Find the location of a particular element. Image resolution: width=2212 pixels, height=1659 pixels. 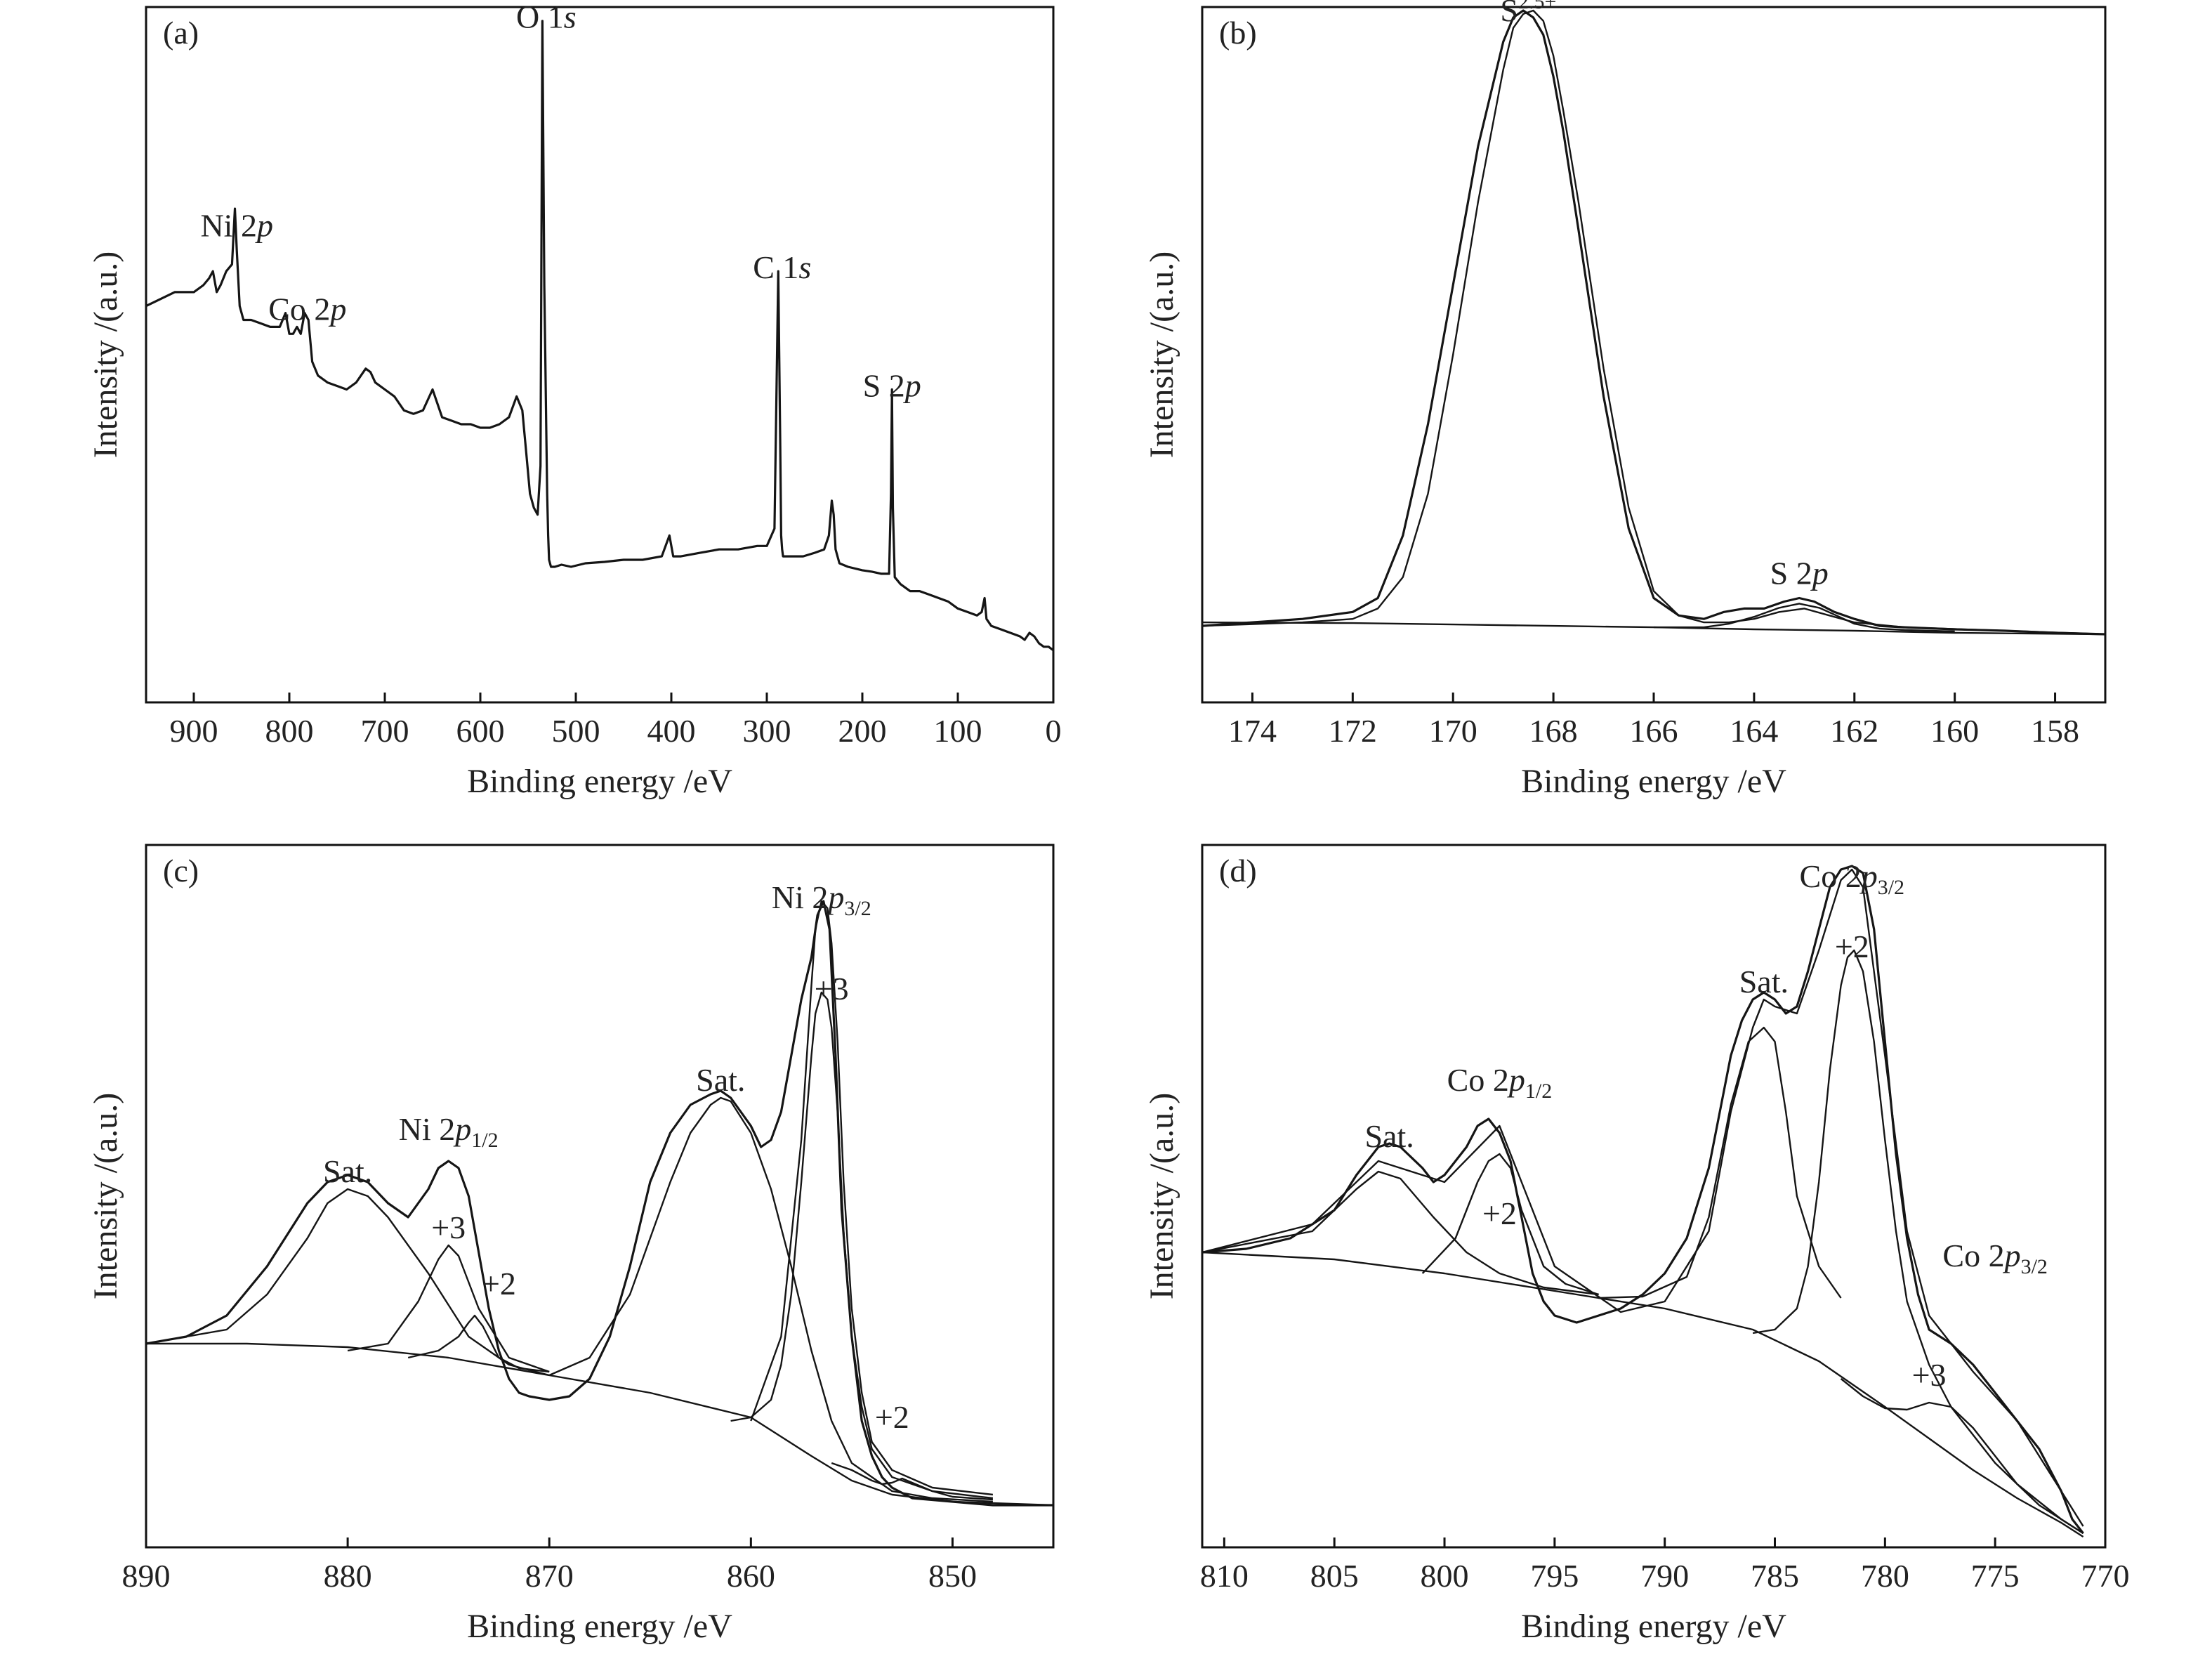

x-tick-label: 300 is located at coordinates (767, 731).